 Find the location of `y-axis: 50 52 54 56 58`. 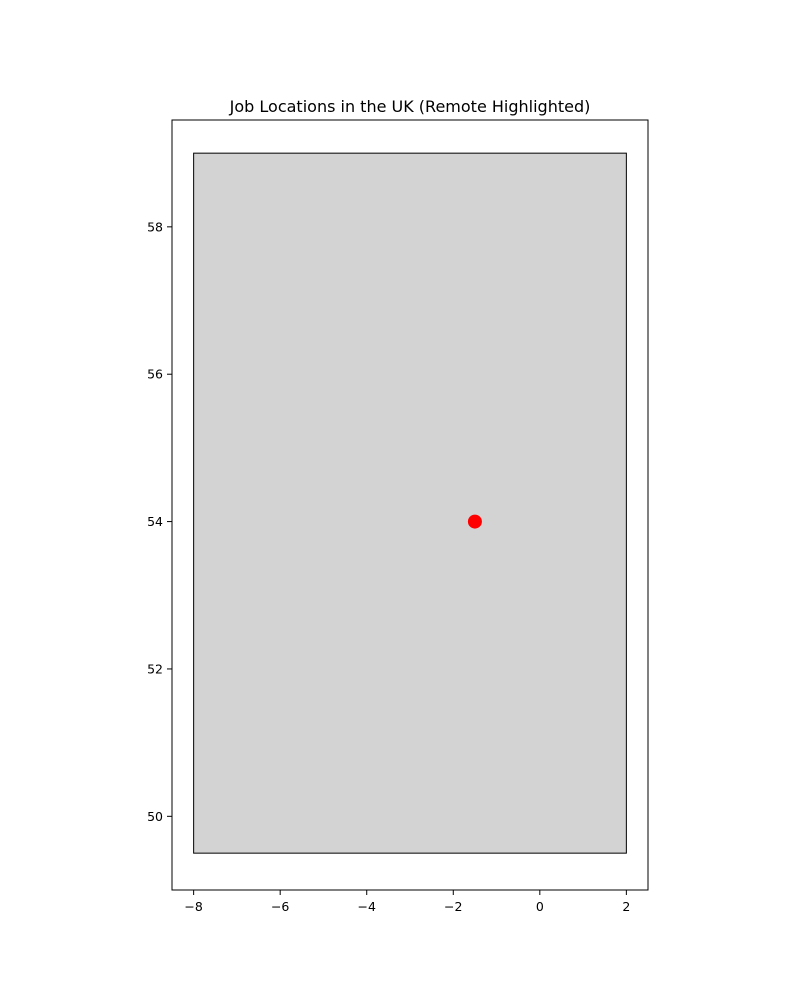

y-axis: 50 52 54 56 58 is located at coordinates (159, 521).